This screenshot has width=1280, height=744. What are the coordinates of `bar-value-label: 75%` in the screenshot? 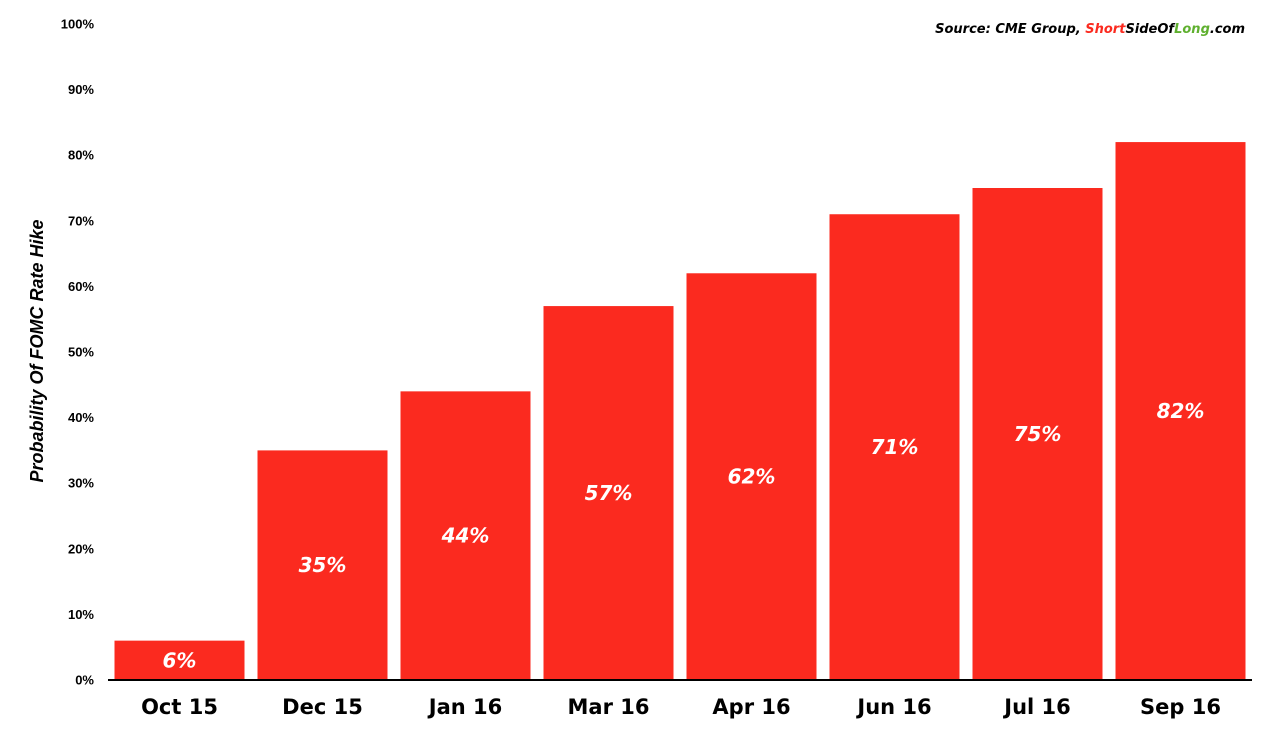 It's located at (1038, 434).